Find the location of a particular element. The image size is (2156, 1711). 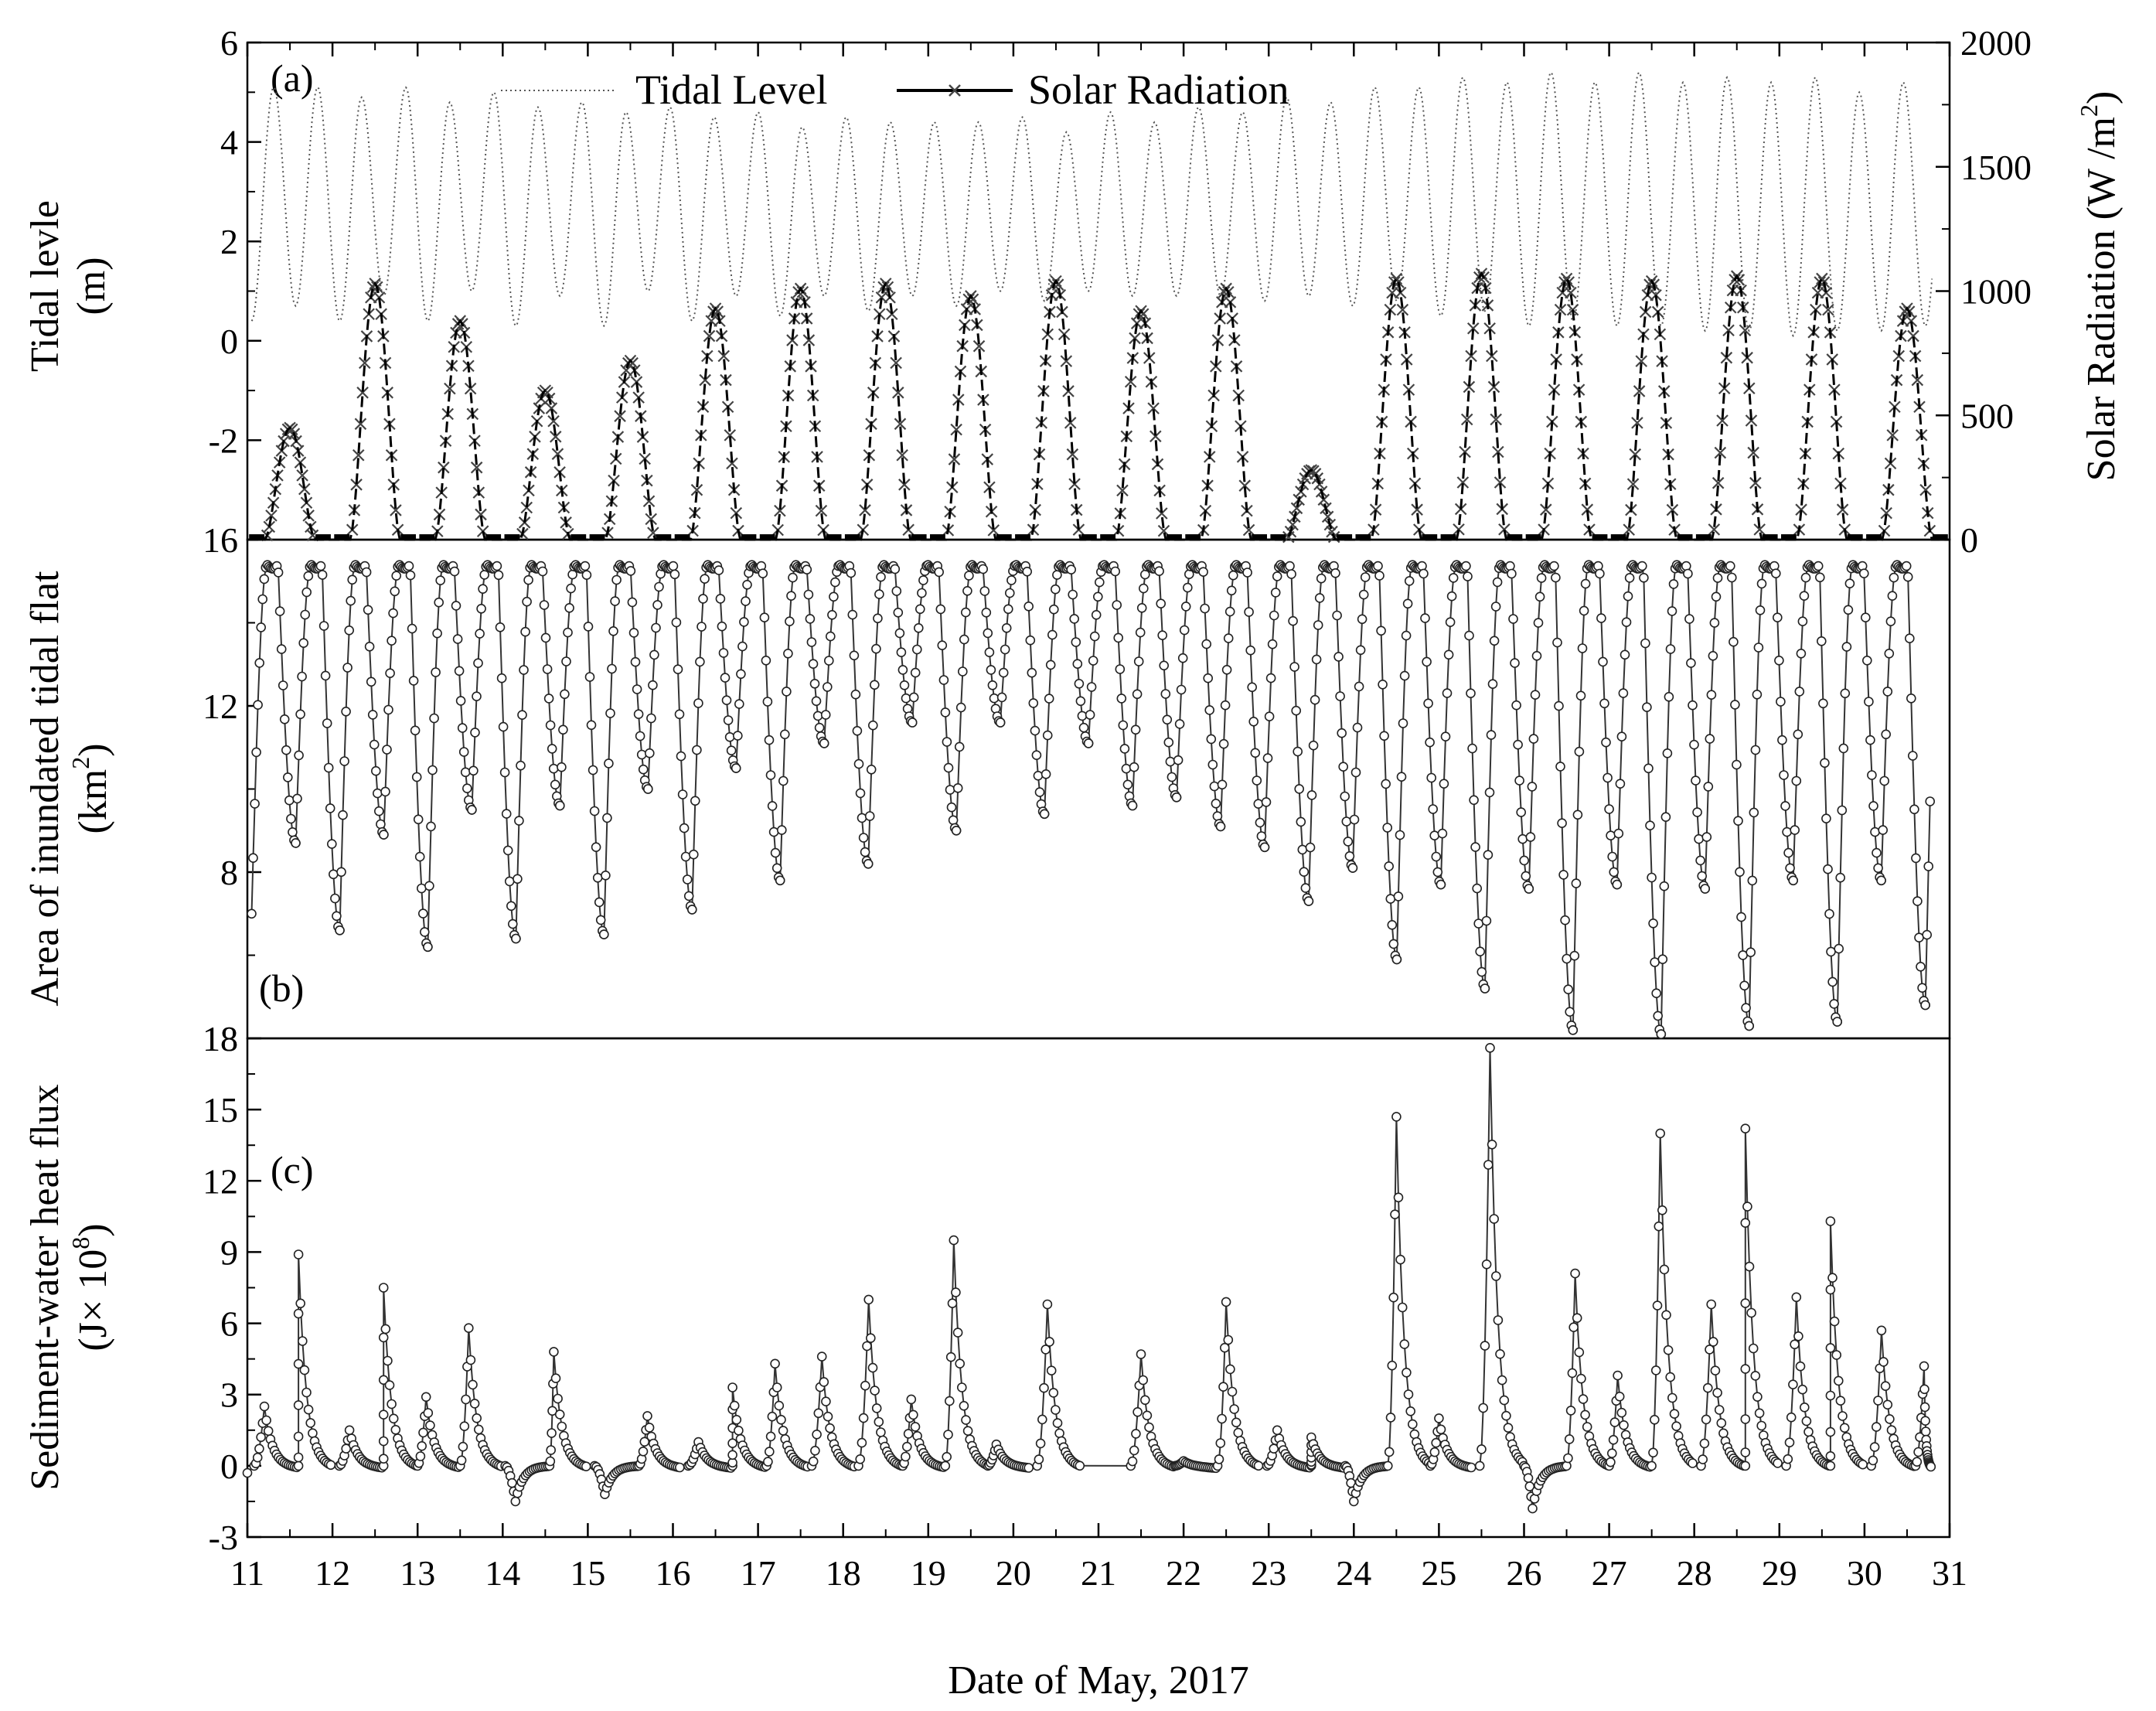

y2-axis-title: Solar Radiation (W /m2) is located at coordinates (2099, 287).